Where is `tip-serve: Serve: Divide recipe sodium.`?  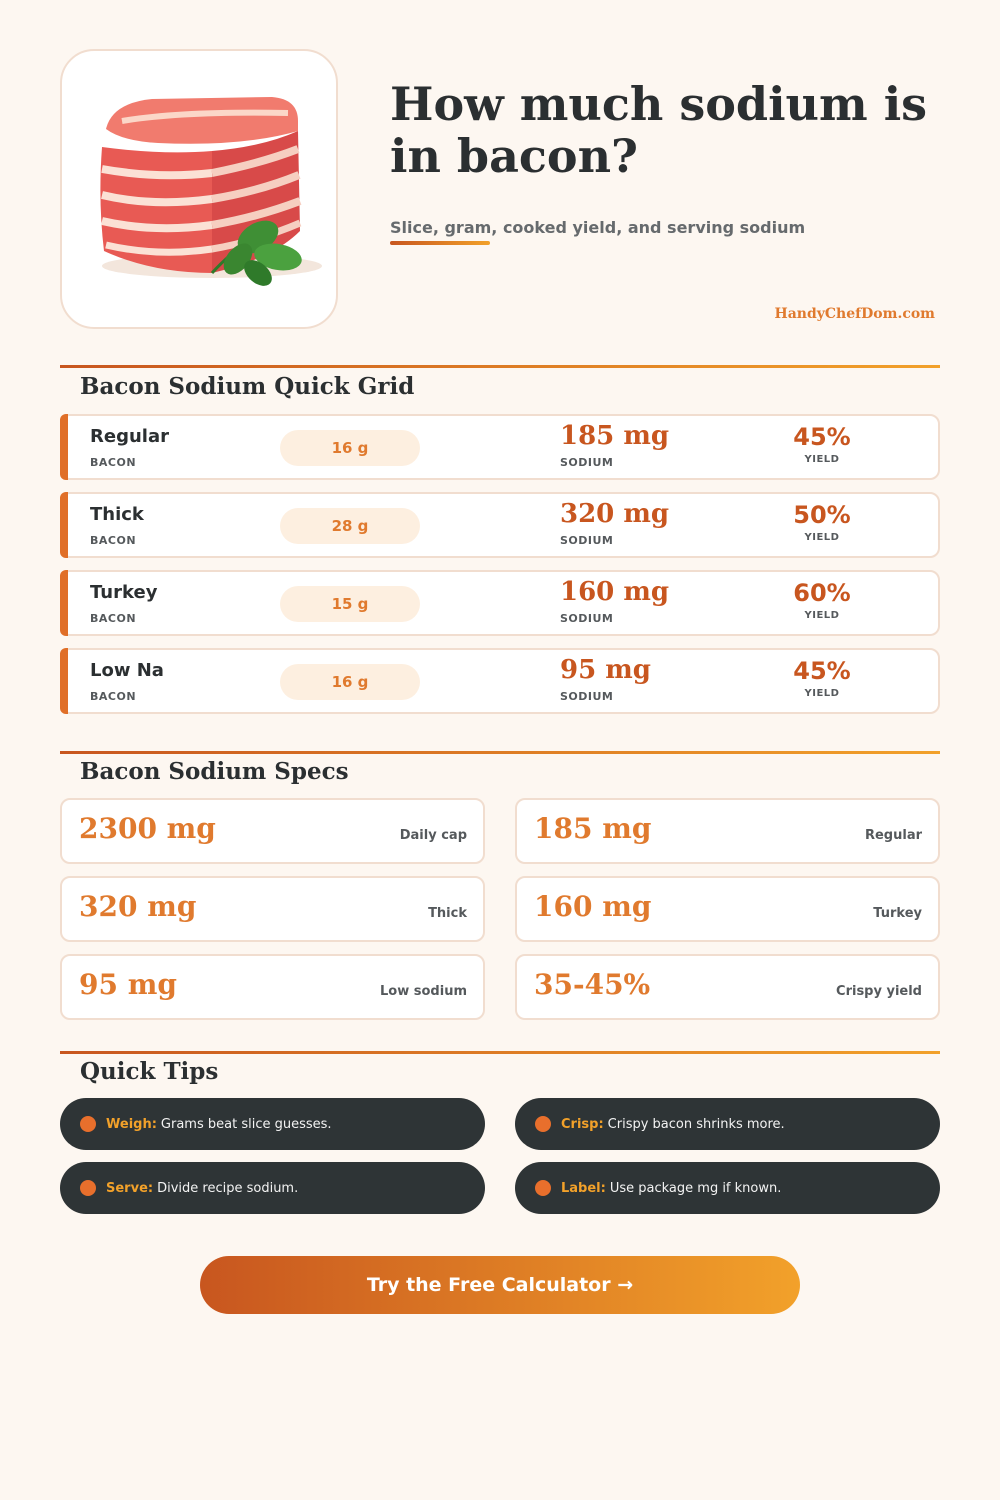
tip-serve: Serve: Divide recipe sodium. is located at coordinates (272, 1188).